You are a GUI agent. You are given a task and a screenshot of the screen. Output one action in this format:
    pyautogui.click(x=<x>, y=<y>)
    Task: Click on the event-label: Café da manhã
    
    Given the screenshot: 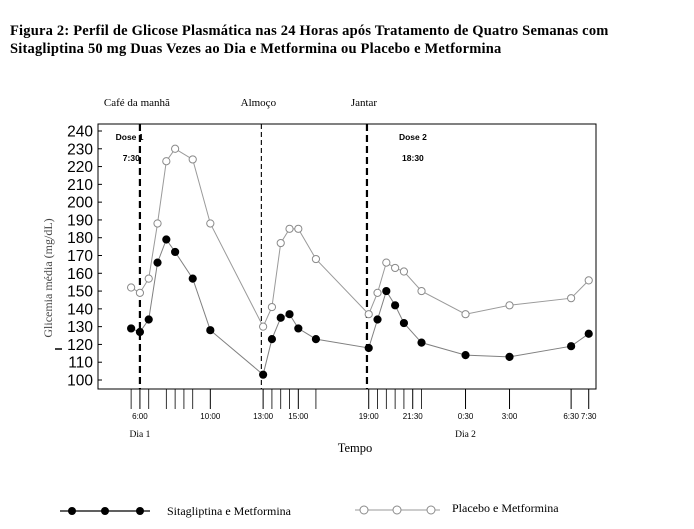 What is the action you would take?
    pyautogui.click(x=137, y=103)
    